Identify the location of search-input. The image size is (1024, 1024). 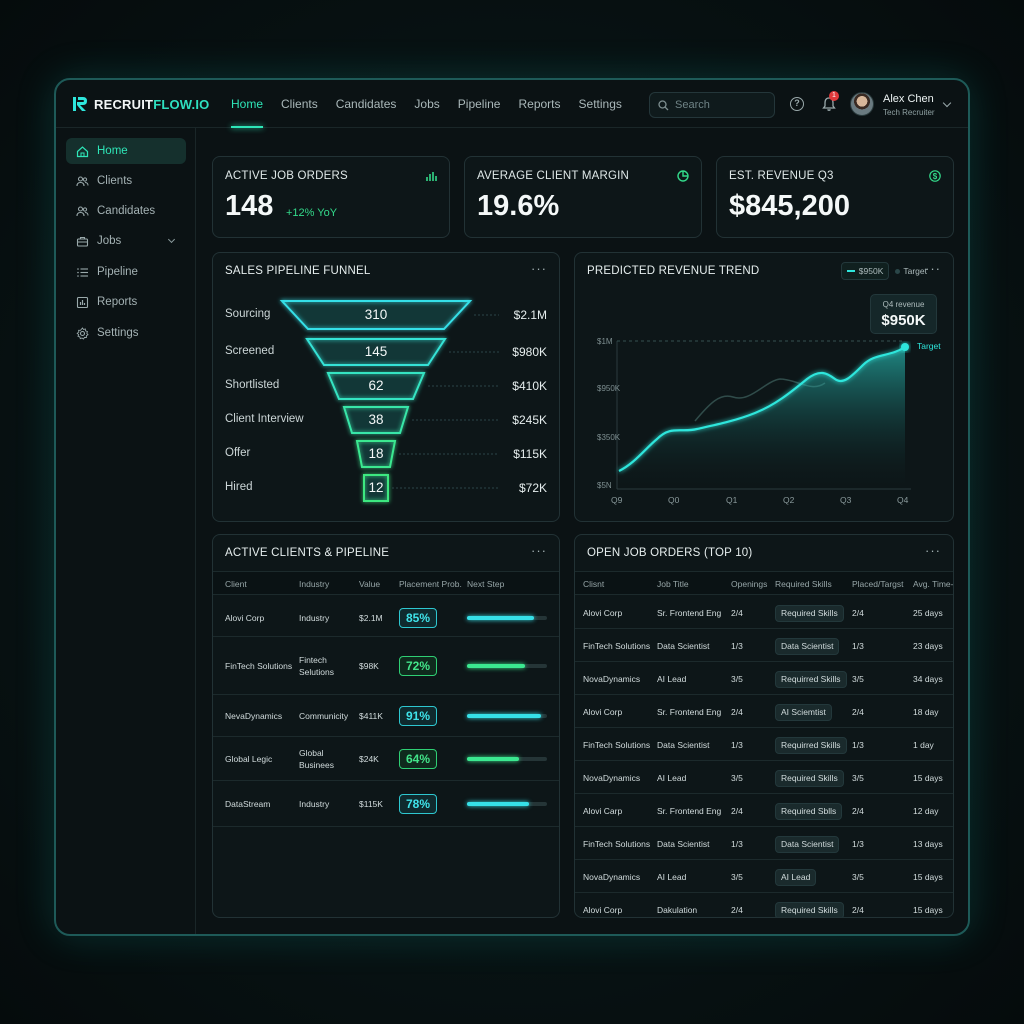
(720, 105).